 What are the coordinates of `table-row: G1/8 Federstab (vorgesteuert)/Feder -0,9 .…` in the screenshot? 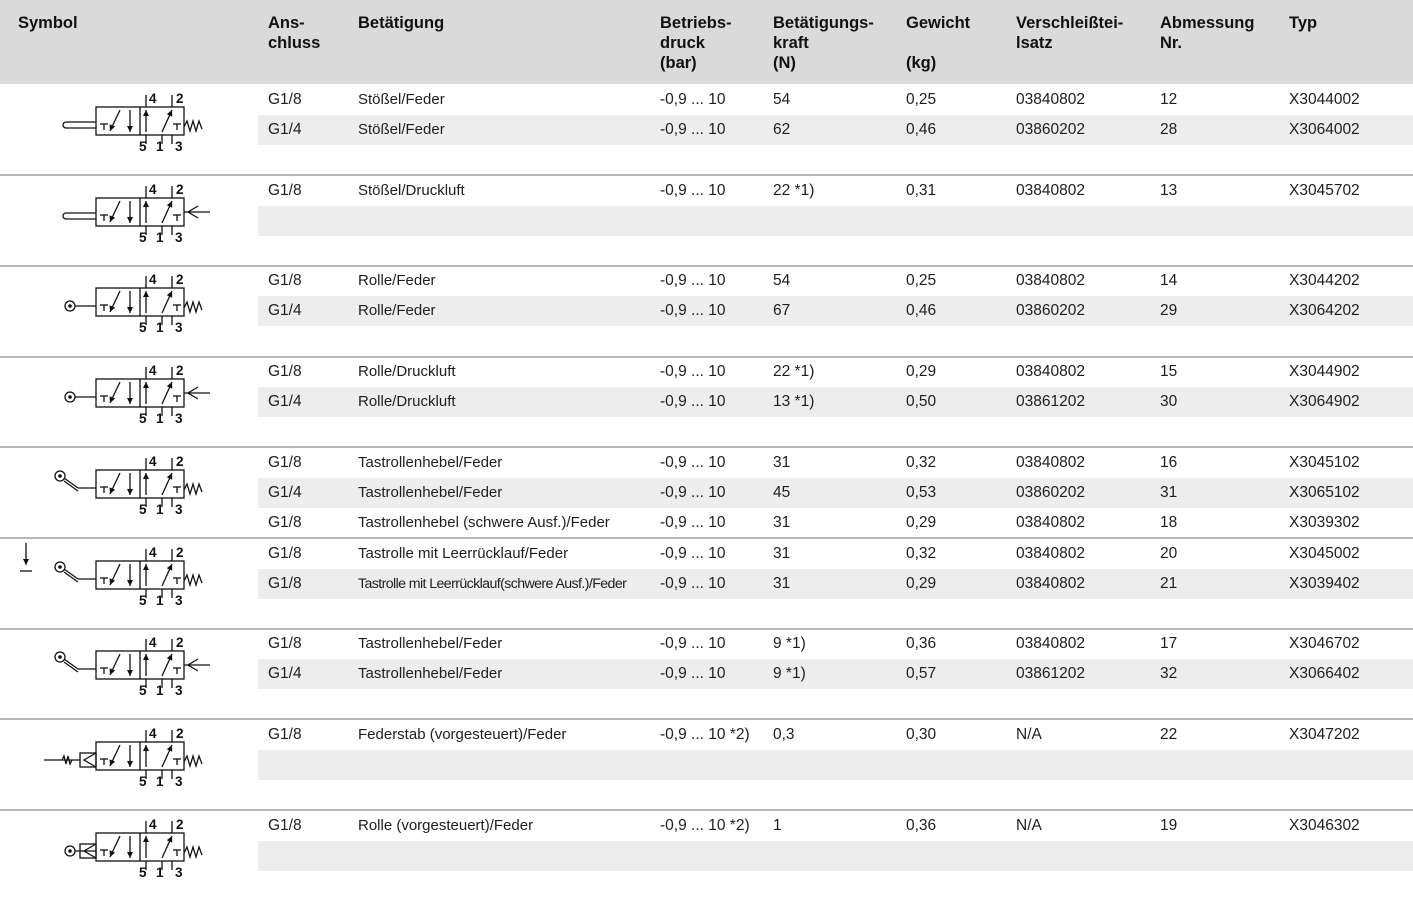 It's located at (835, 735).